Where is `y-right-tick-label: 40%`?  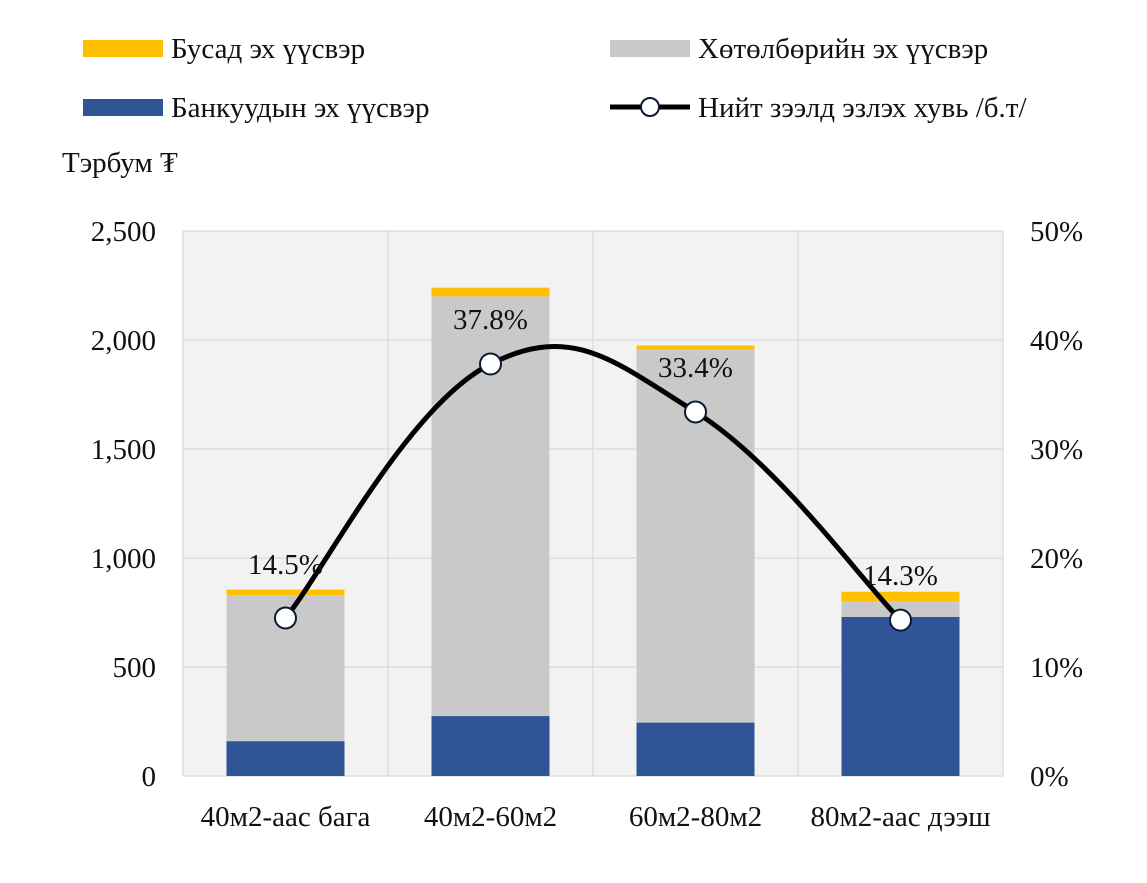
y-right-tick-label: 40% is located at coordinates (1056, 341).